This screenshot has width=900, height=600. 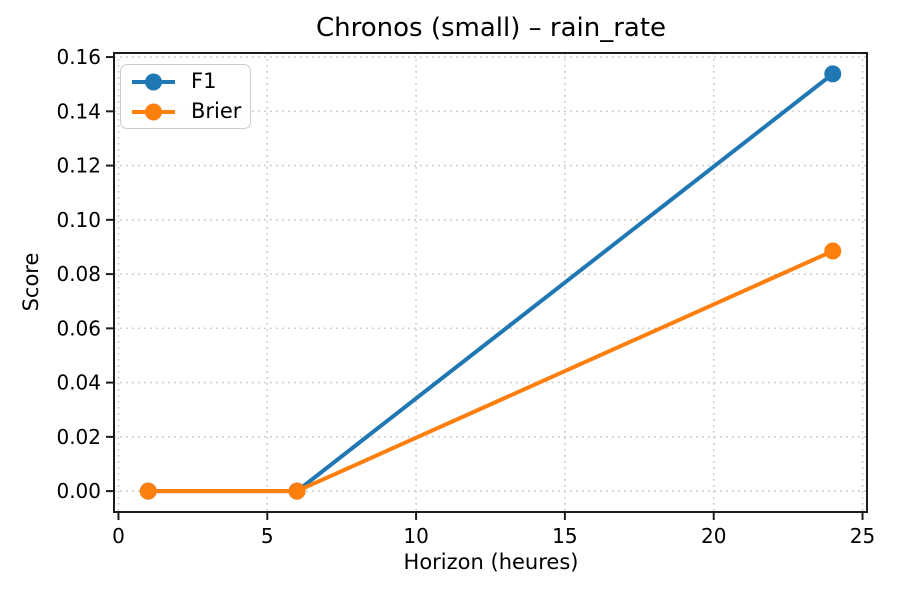 I want to click on y-tick-label: 0.02, so click(x=78, y=437).